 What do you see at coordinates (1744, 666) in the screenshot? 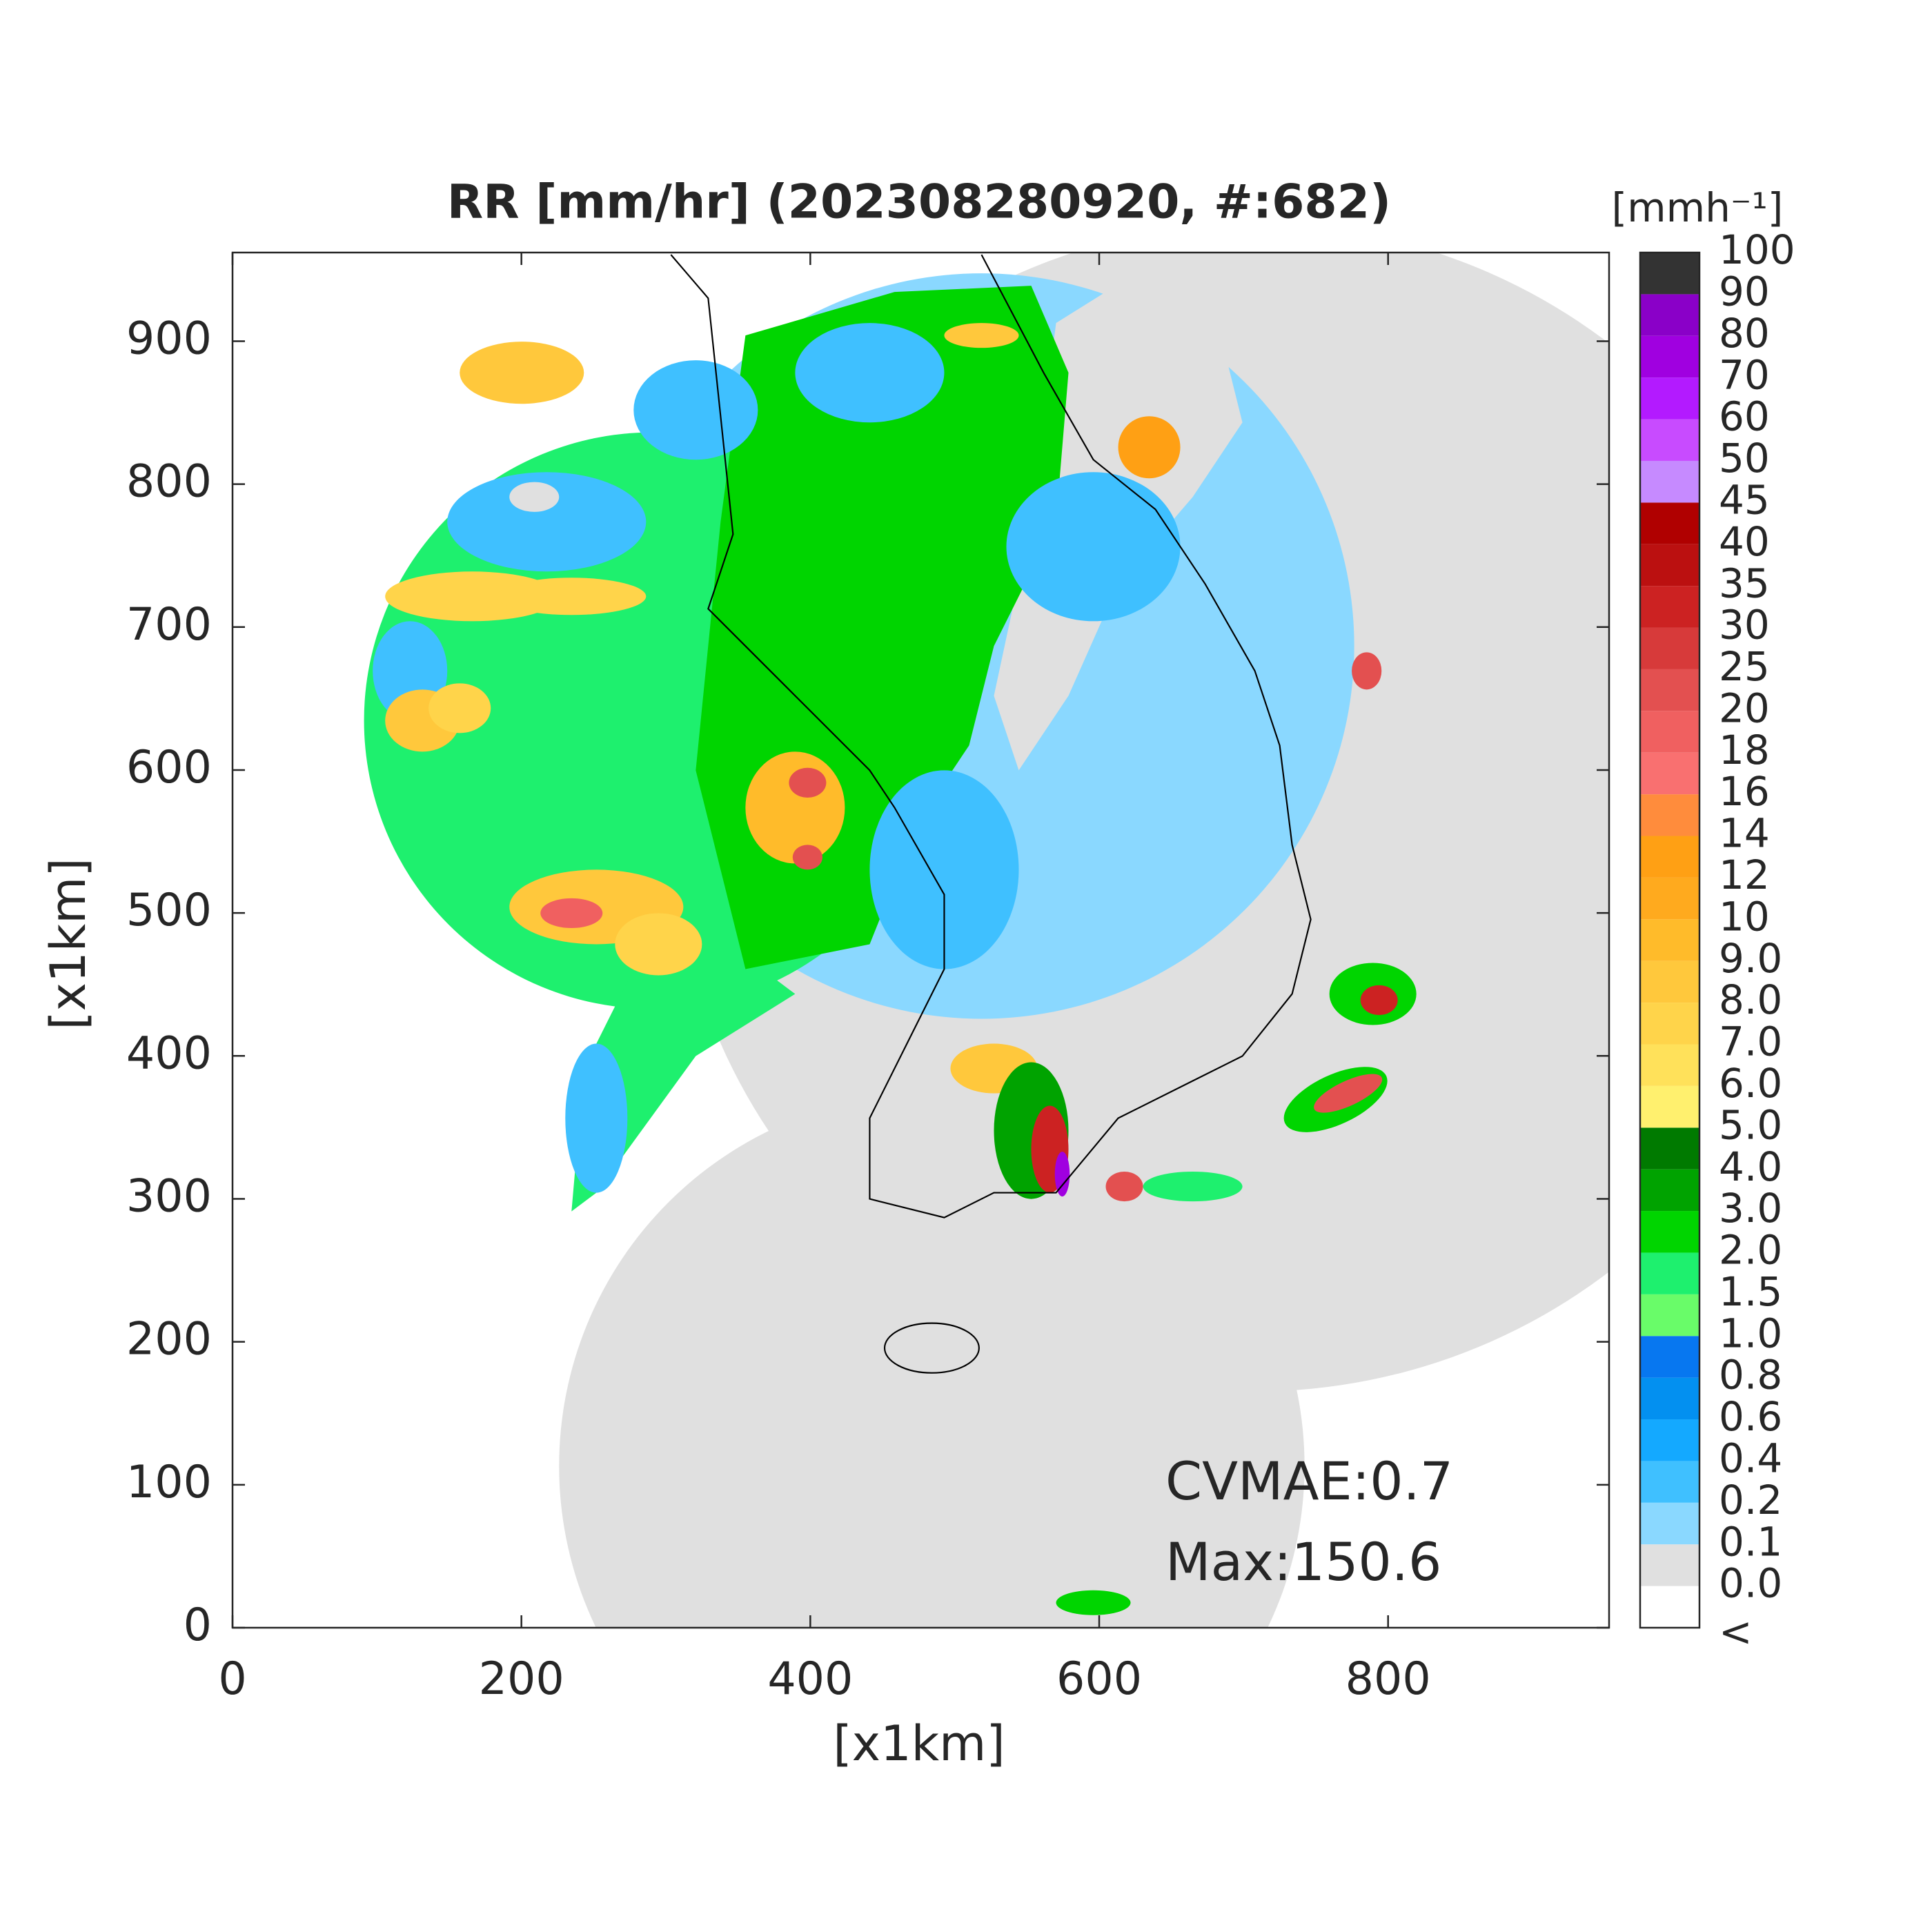
I see `colorbar-label: 25` at bounding box center [1744, 666].